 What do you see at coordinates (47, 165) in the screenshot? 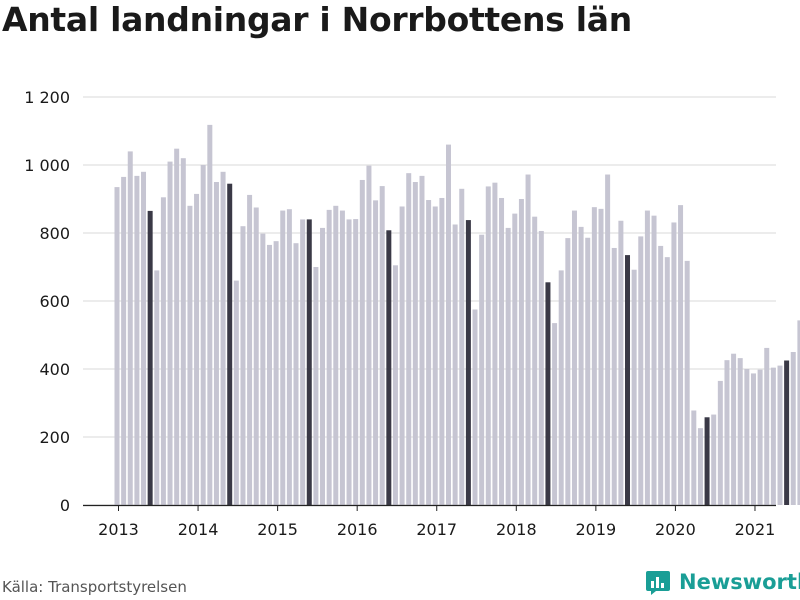
I see `y-tick-label: 1 000` at bounding box center [47, 165].